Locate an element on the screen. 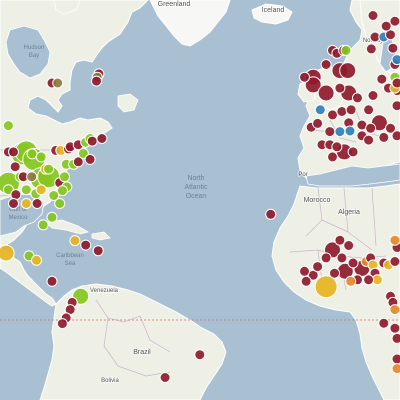 The width and height of the screenshot is (400, 400). label-brazil: Brazil is located at coordinates (142, 352).